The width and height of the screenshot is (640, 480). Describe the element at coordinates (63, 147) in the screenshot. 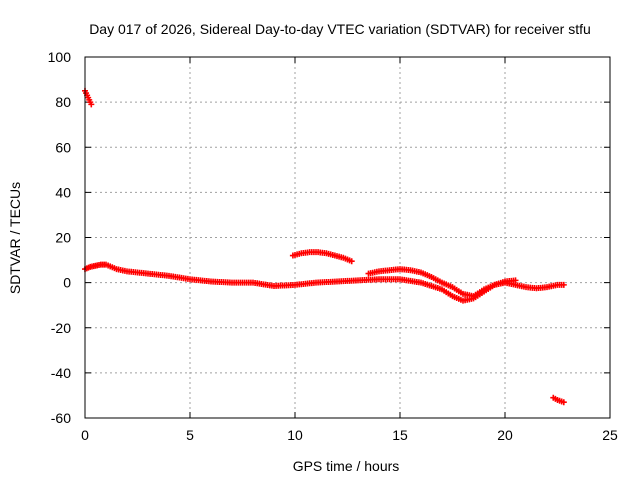

I see `y-tick-label: 60` at that location.